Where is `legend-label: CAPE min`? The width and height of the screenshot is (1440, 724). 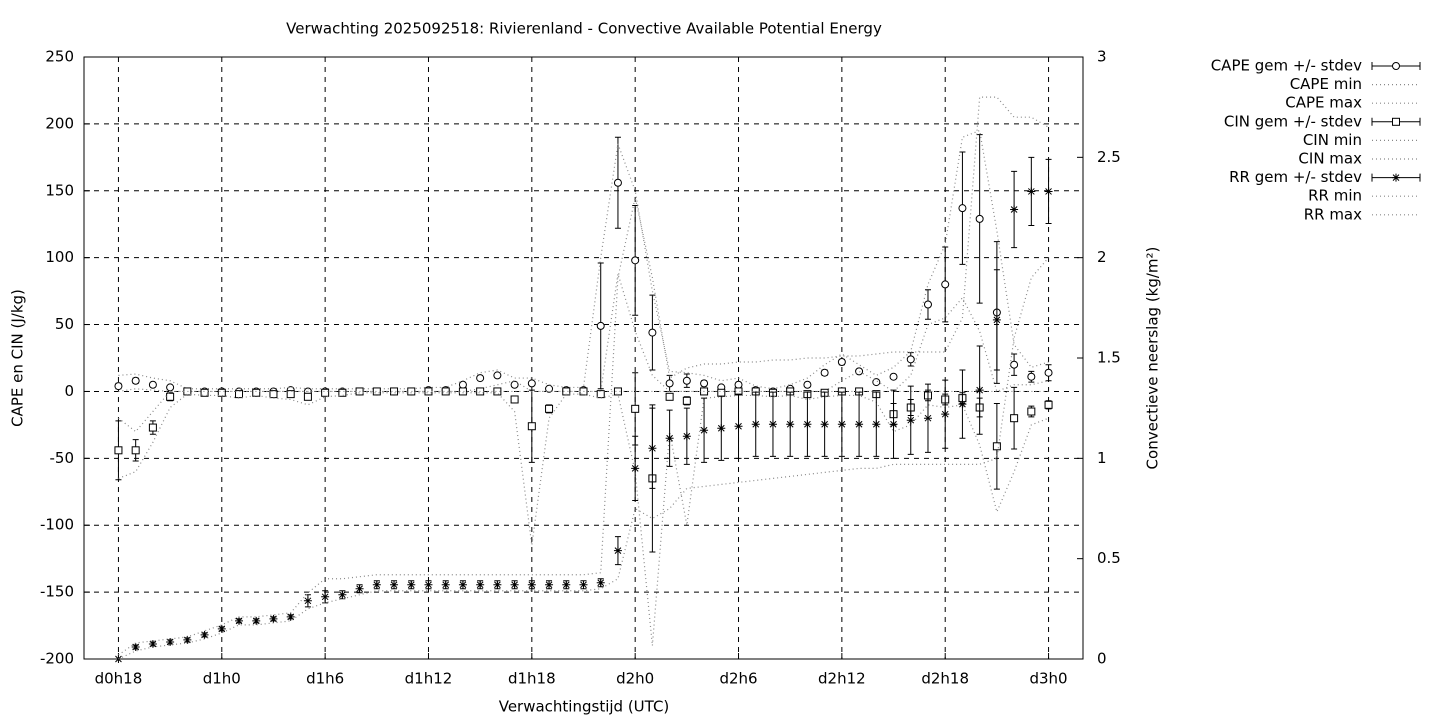
legend-label: CAPE min is located at coordinates (1326, 84).